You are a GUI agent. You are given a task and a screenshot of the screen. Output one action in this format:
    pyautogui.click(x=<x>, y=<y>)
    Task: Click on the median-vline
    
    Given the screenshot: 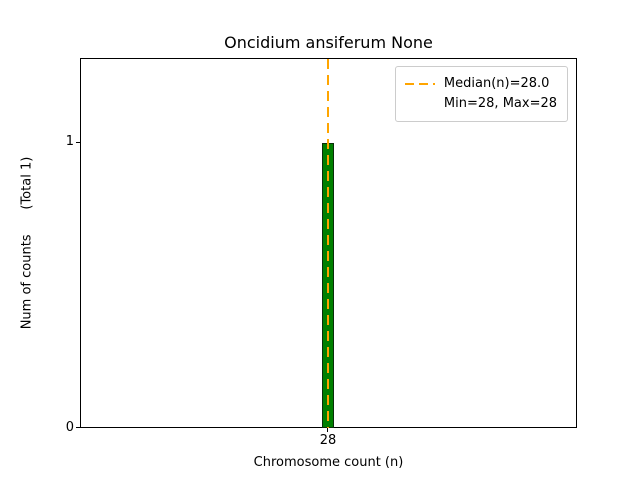 What is the action you would take?
    pyautogui.click(x=328, y=243)
    